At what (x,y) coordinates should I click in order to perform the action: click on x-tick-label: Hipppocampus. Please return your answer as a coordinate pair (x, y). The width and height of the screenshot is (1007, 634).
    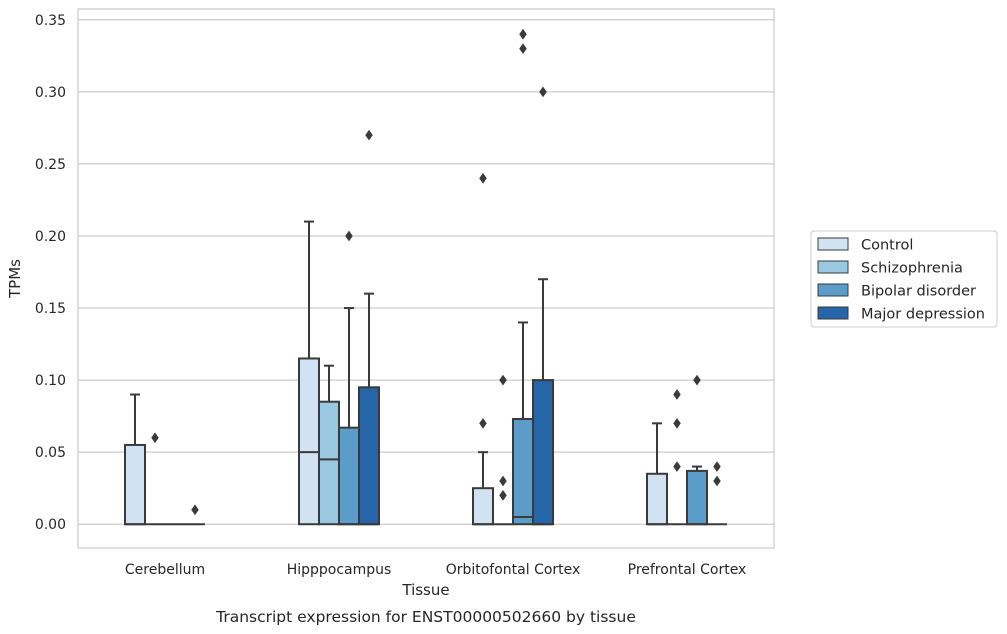
    Looking at the image, I should click on (339, 570).